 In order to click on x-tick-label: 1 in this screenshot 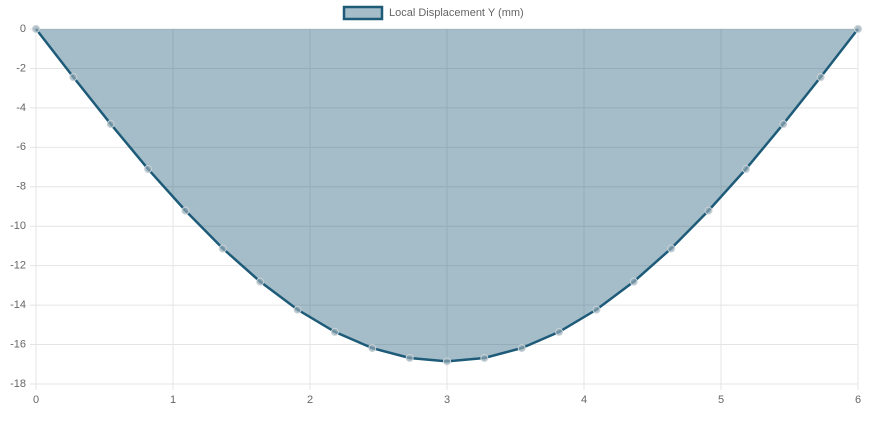, I will do `click(173, 400)`.